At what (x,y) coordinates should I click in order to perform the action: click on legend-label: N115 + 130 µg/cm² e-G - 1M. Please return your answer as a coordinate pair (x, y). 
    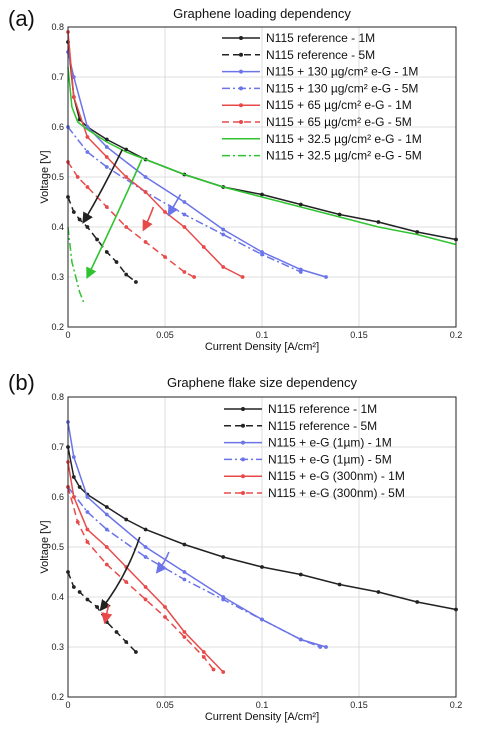
    Looking at the image, I should click on (342, 72).